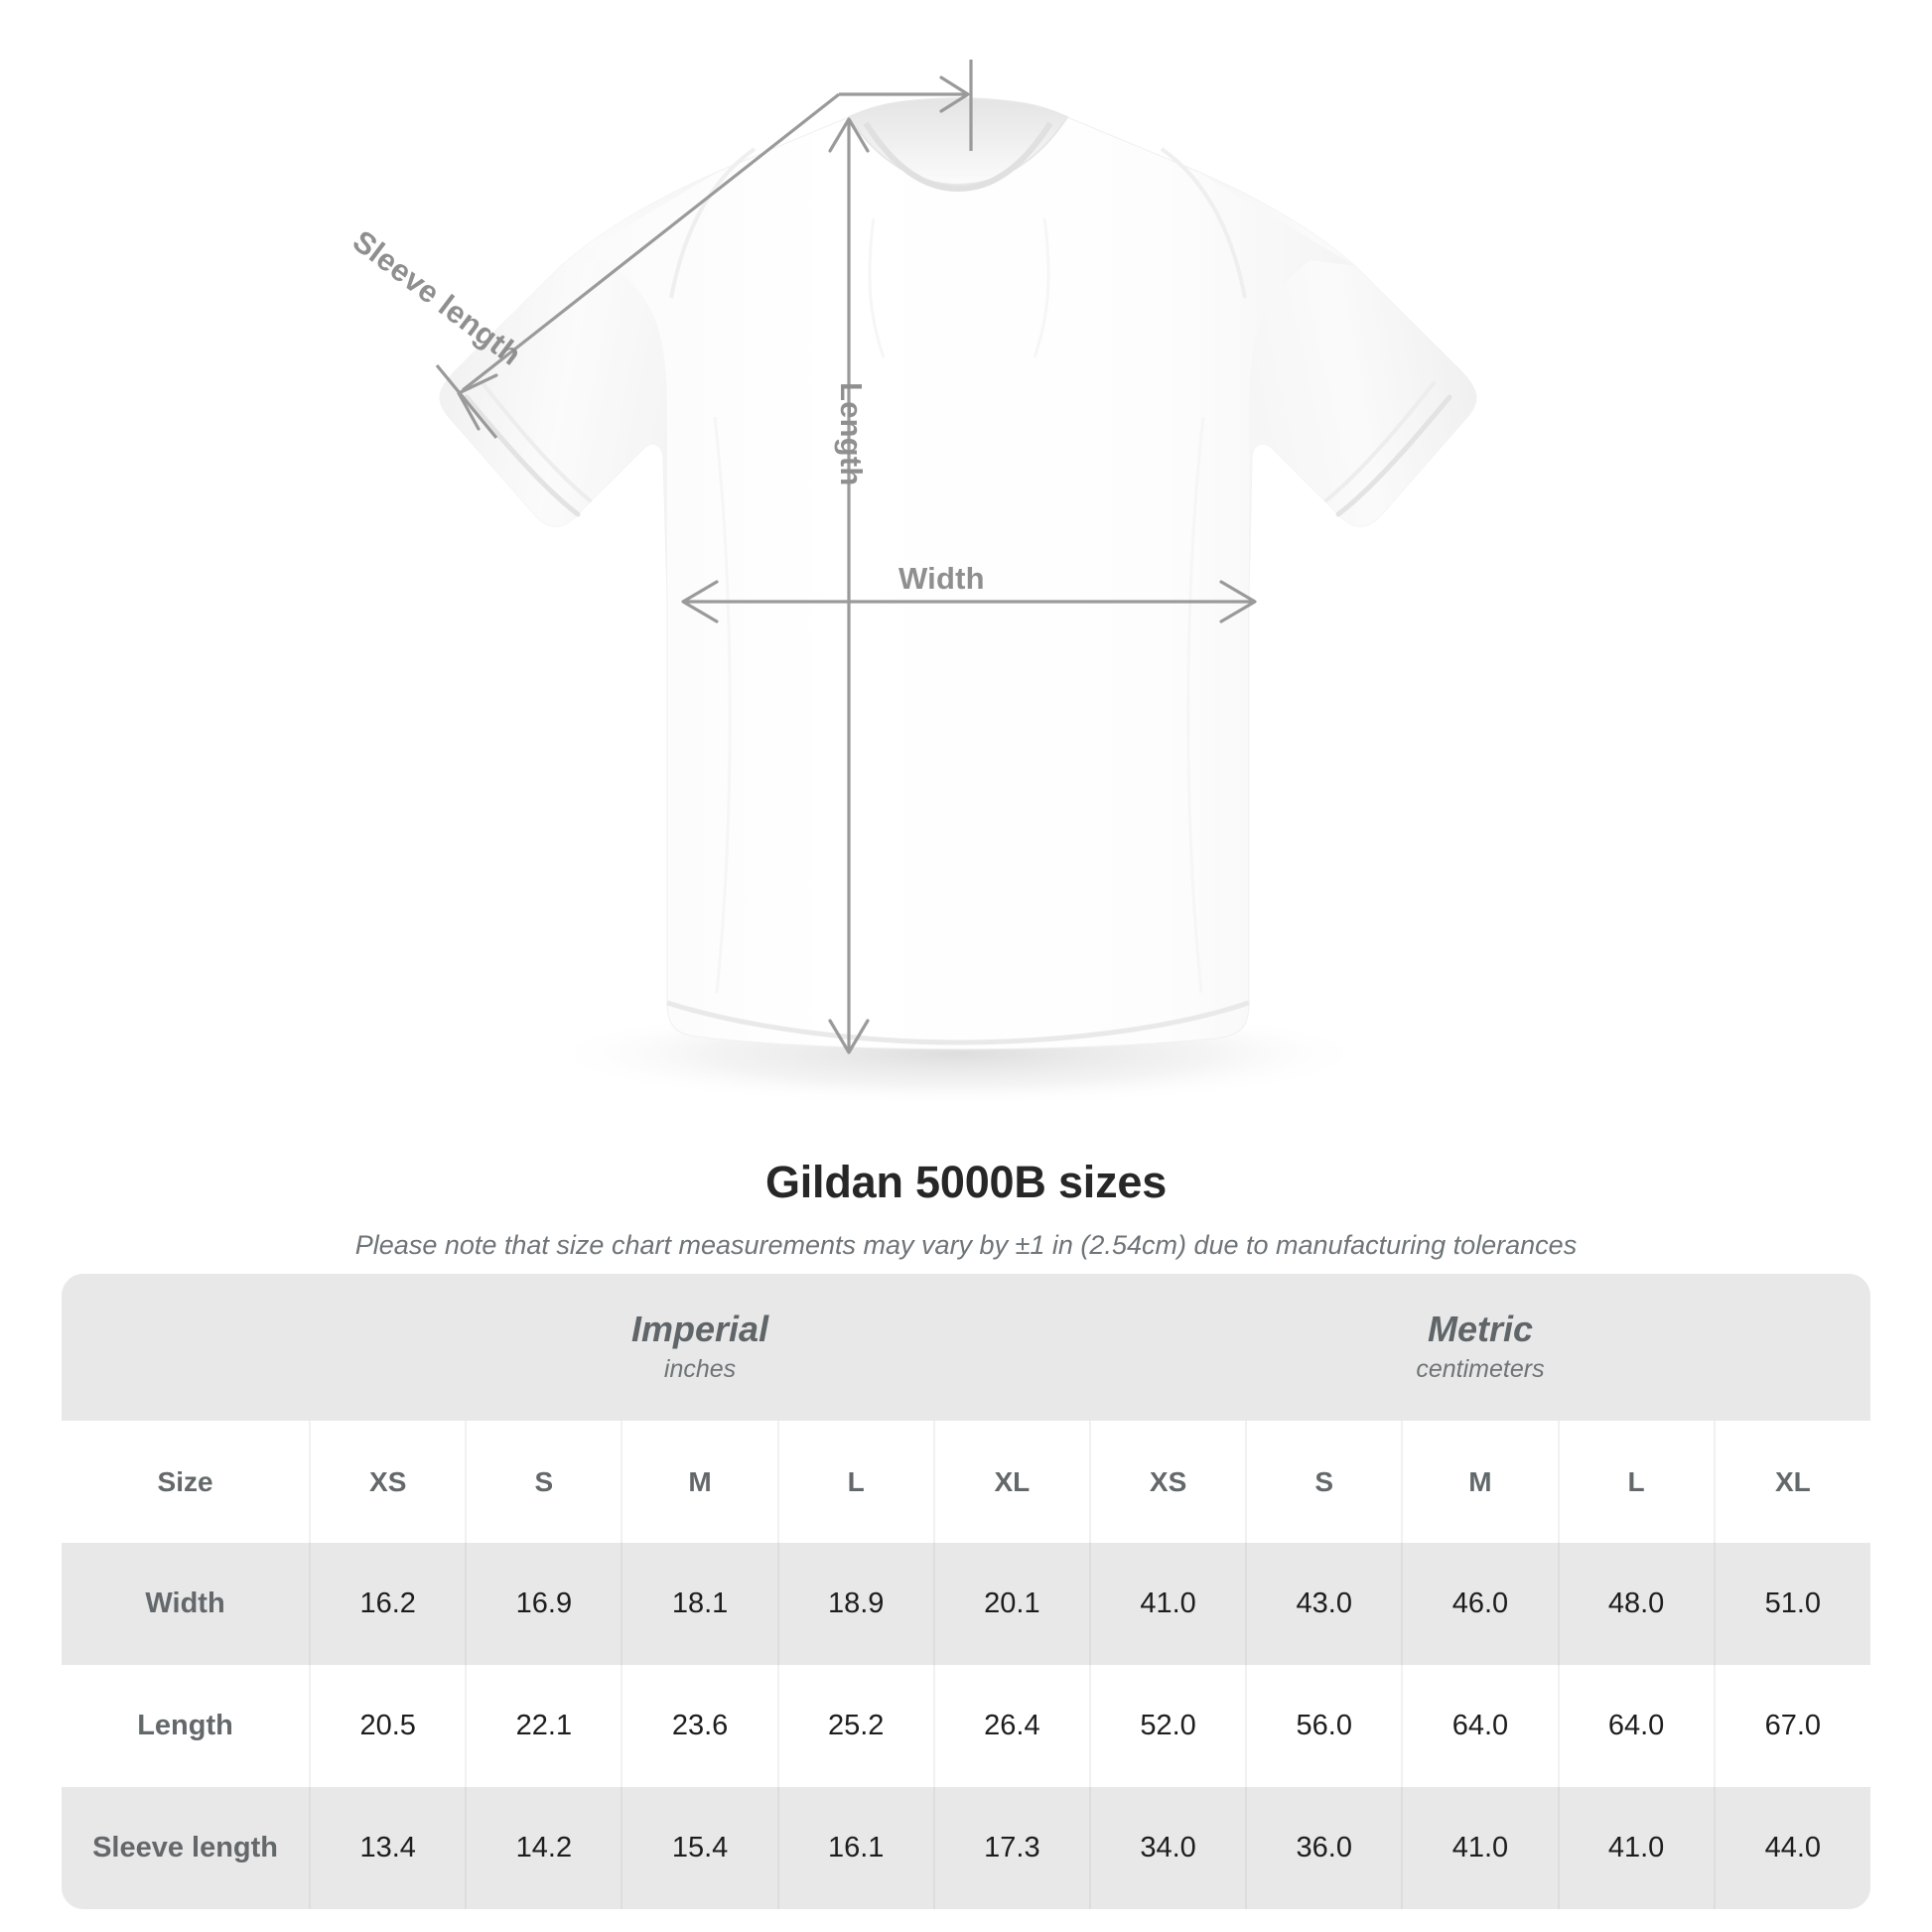  I want to click on sleeve-length-line, so click(651, 242).